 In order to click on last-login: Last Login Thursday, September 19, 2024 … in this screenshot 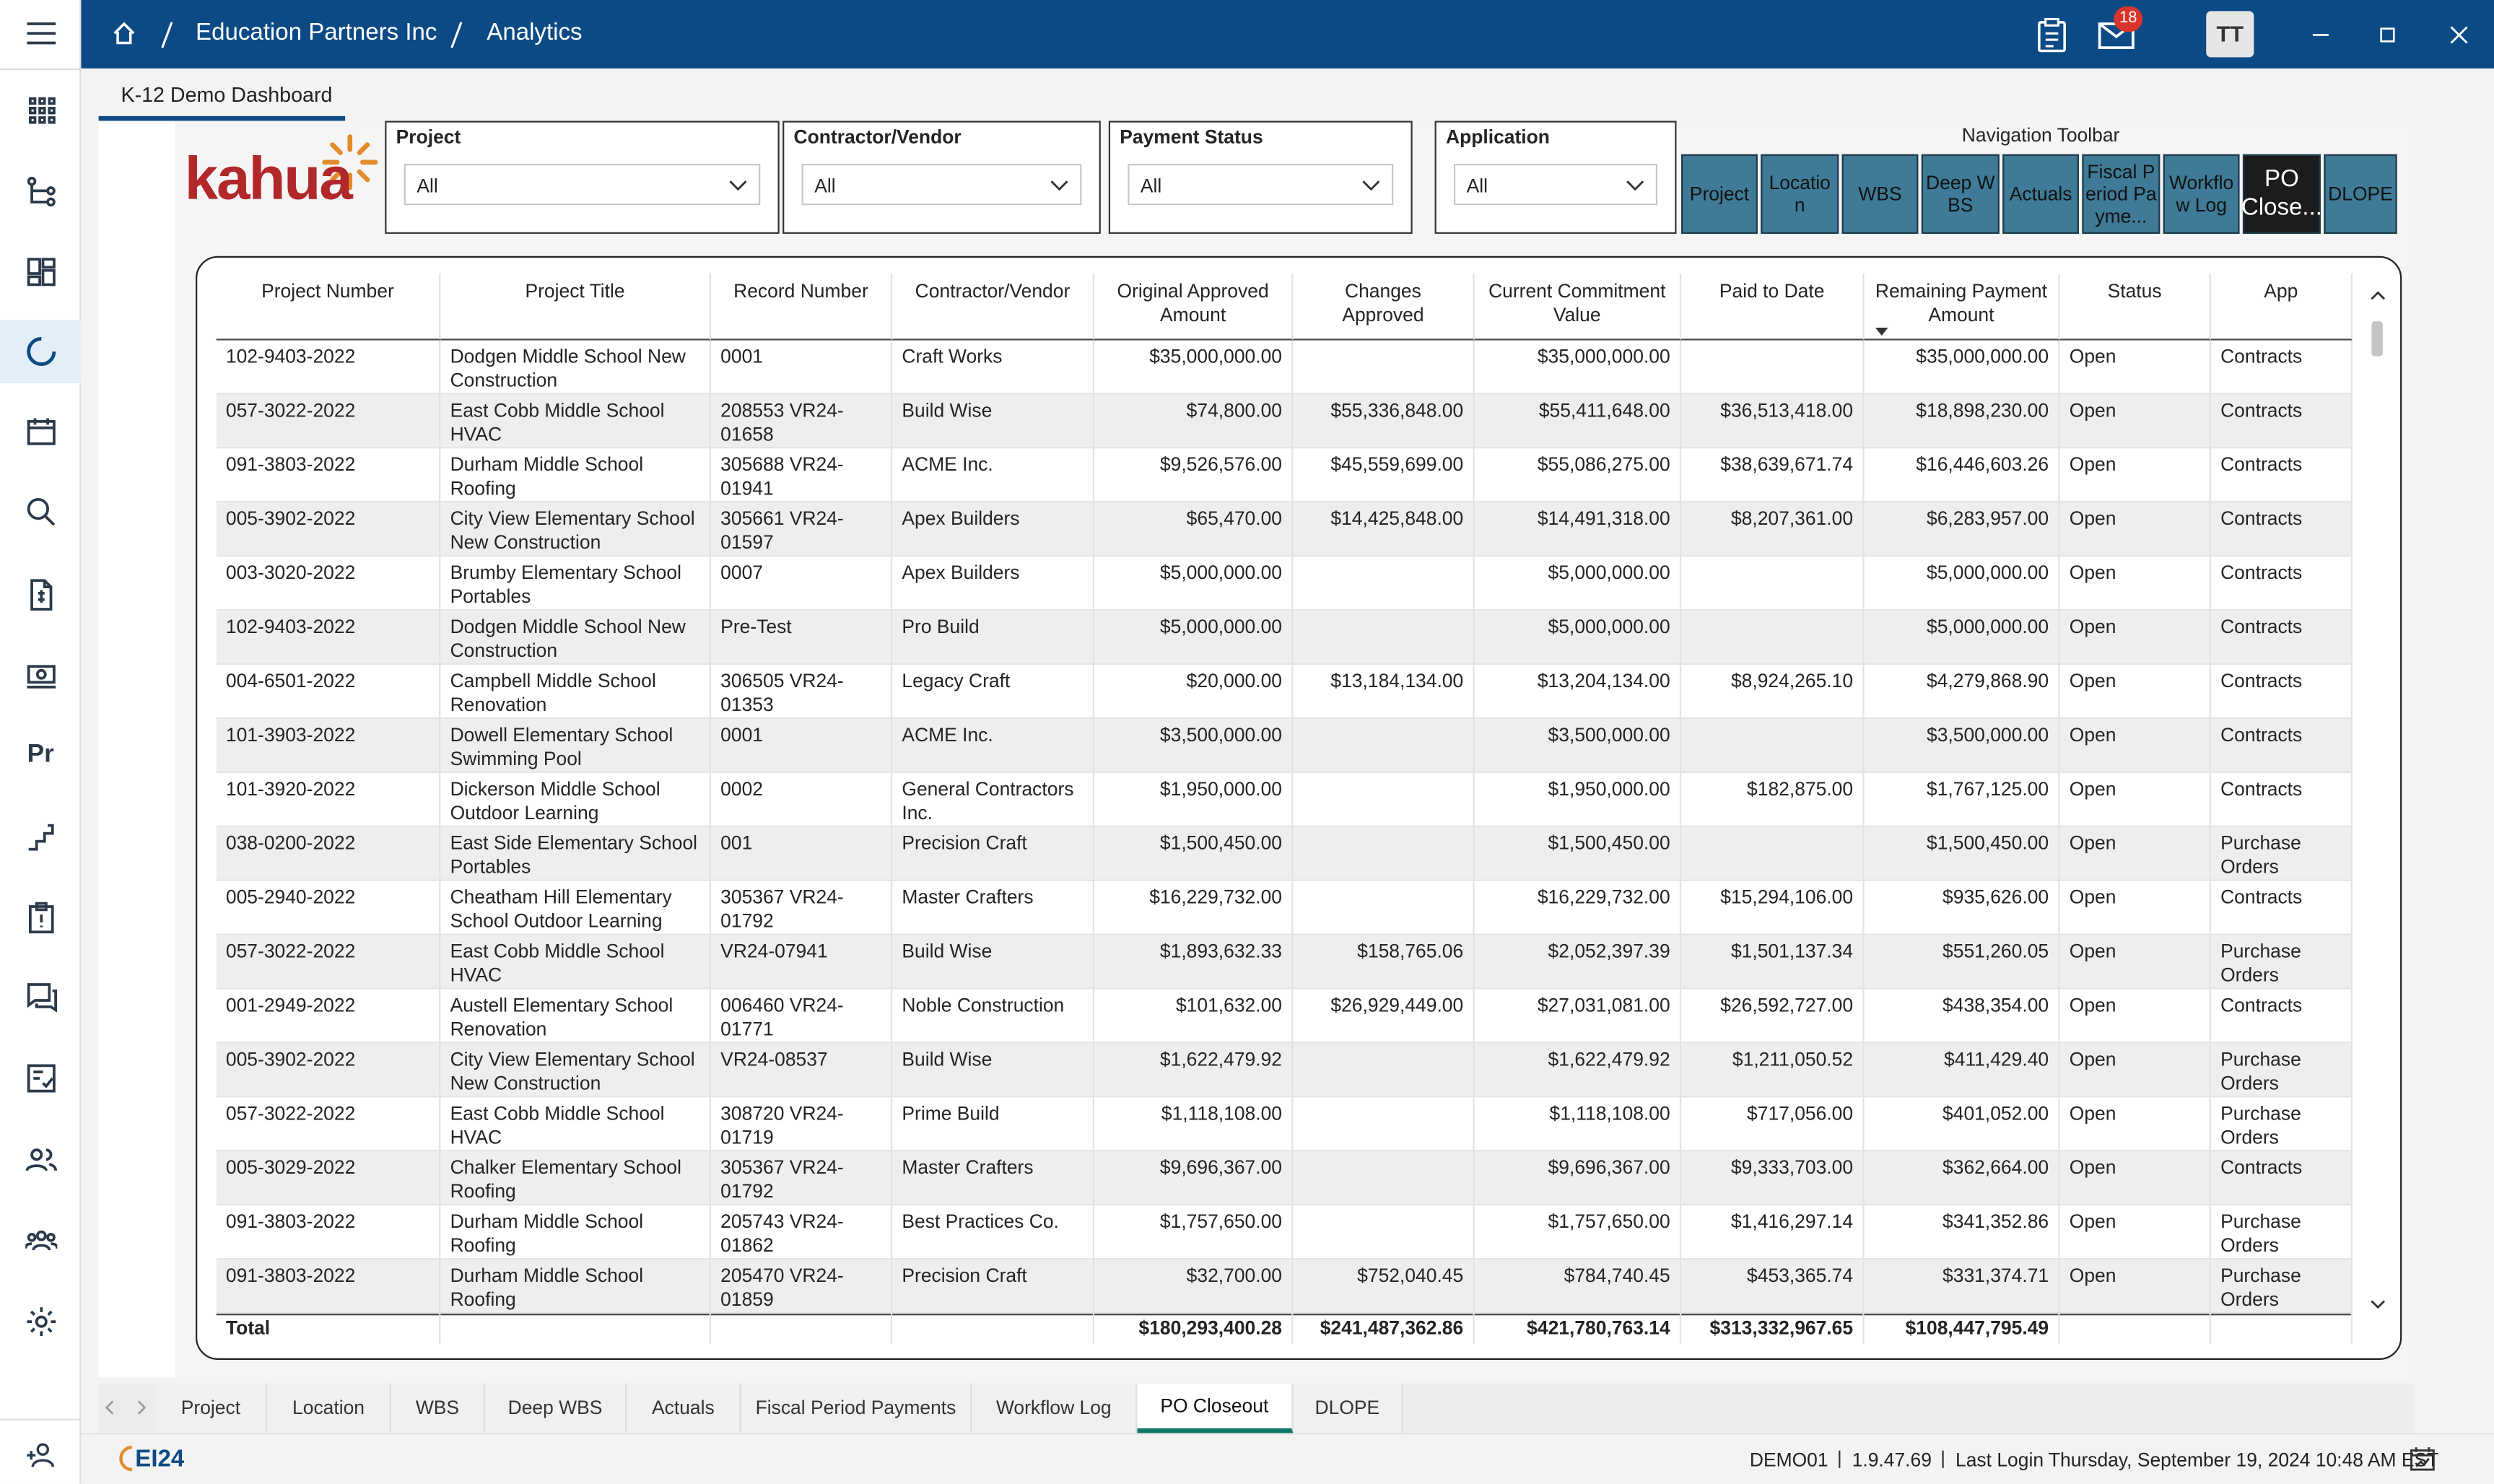, I will do `click(2197, 1460)`.